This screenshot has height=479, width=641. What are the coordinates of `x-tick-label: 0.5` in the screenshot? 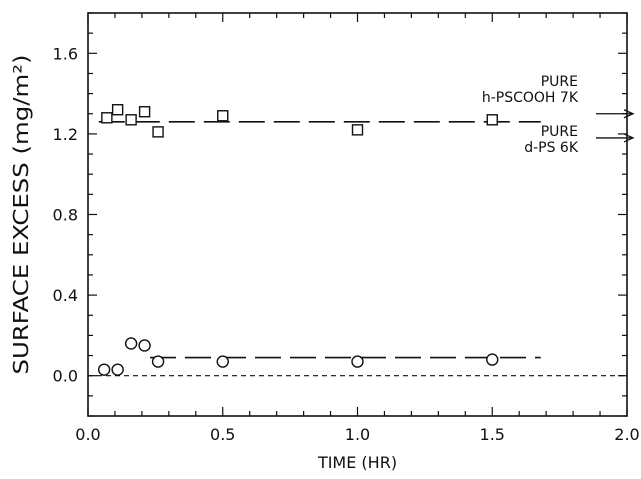 It's located at (222, 434).